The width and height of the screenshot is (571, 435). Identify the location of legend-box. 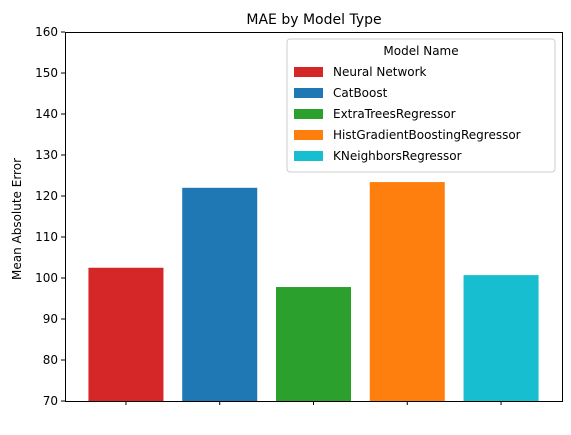
(421, 105).